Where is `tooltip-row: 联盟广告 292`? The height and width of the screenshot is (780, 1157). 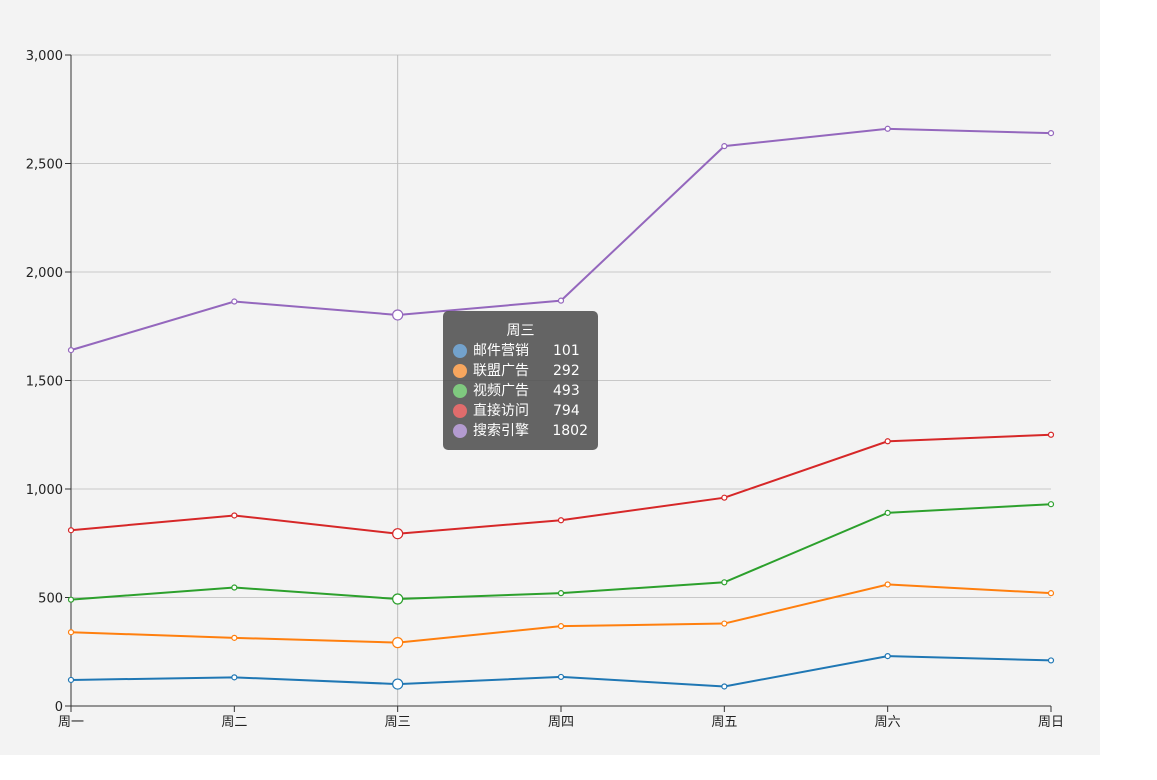 tooltip-row: 联盟广告 292 is located at coordinates (520, 371).